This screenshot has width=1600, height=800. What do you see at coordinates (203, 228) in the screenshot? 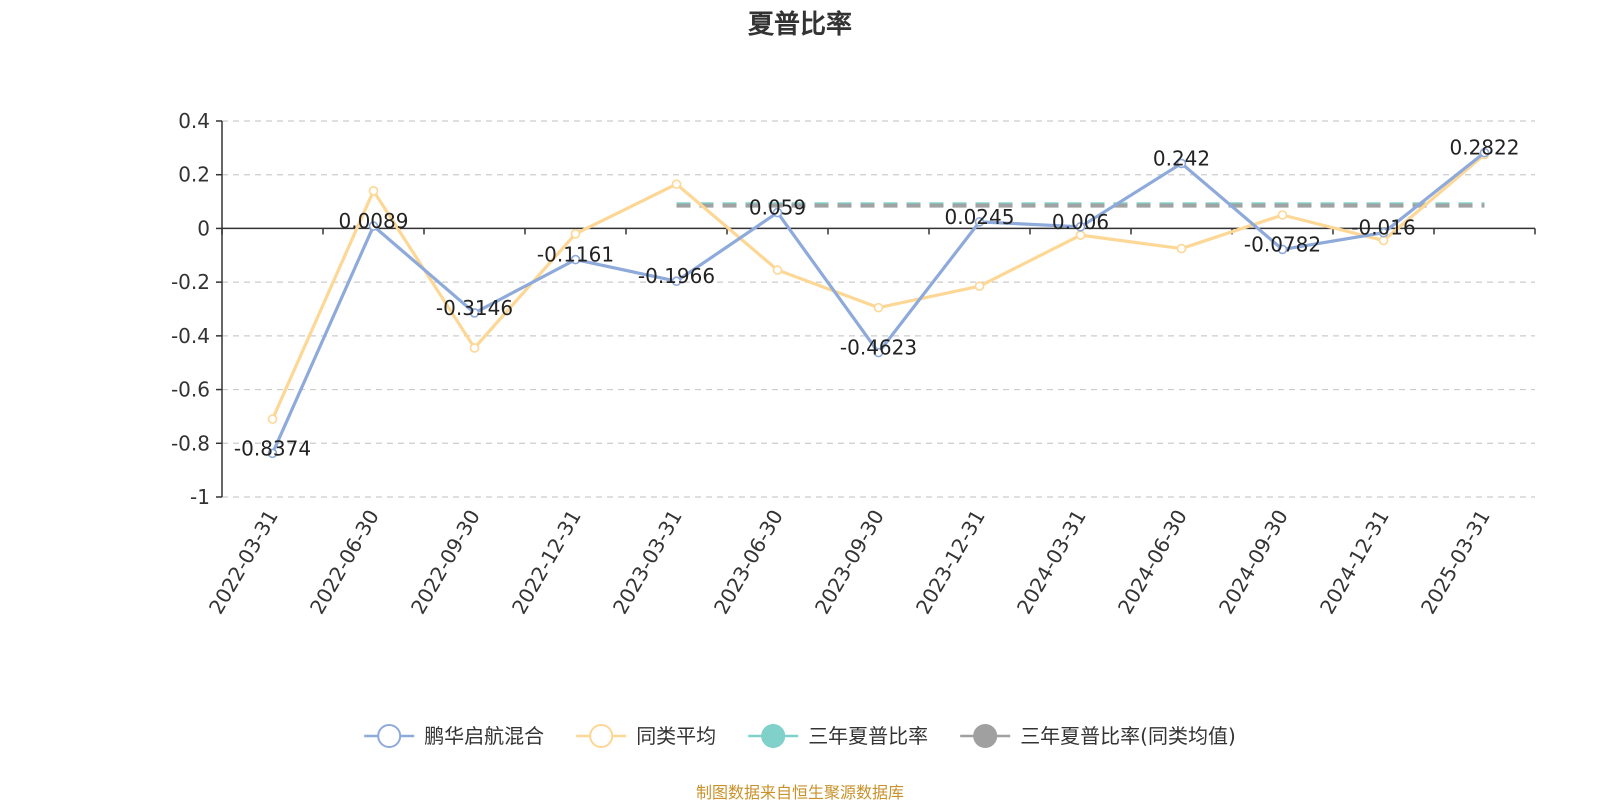
I see `y-tick-label: 0` at bounding box center [203, 228].